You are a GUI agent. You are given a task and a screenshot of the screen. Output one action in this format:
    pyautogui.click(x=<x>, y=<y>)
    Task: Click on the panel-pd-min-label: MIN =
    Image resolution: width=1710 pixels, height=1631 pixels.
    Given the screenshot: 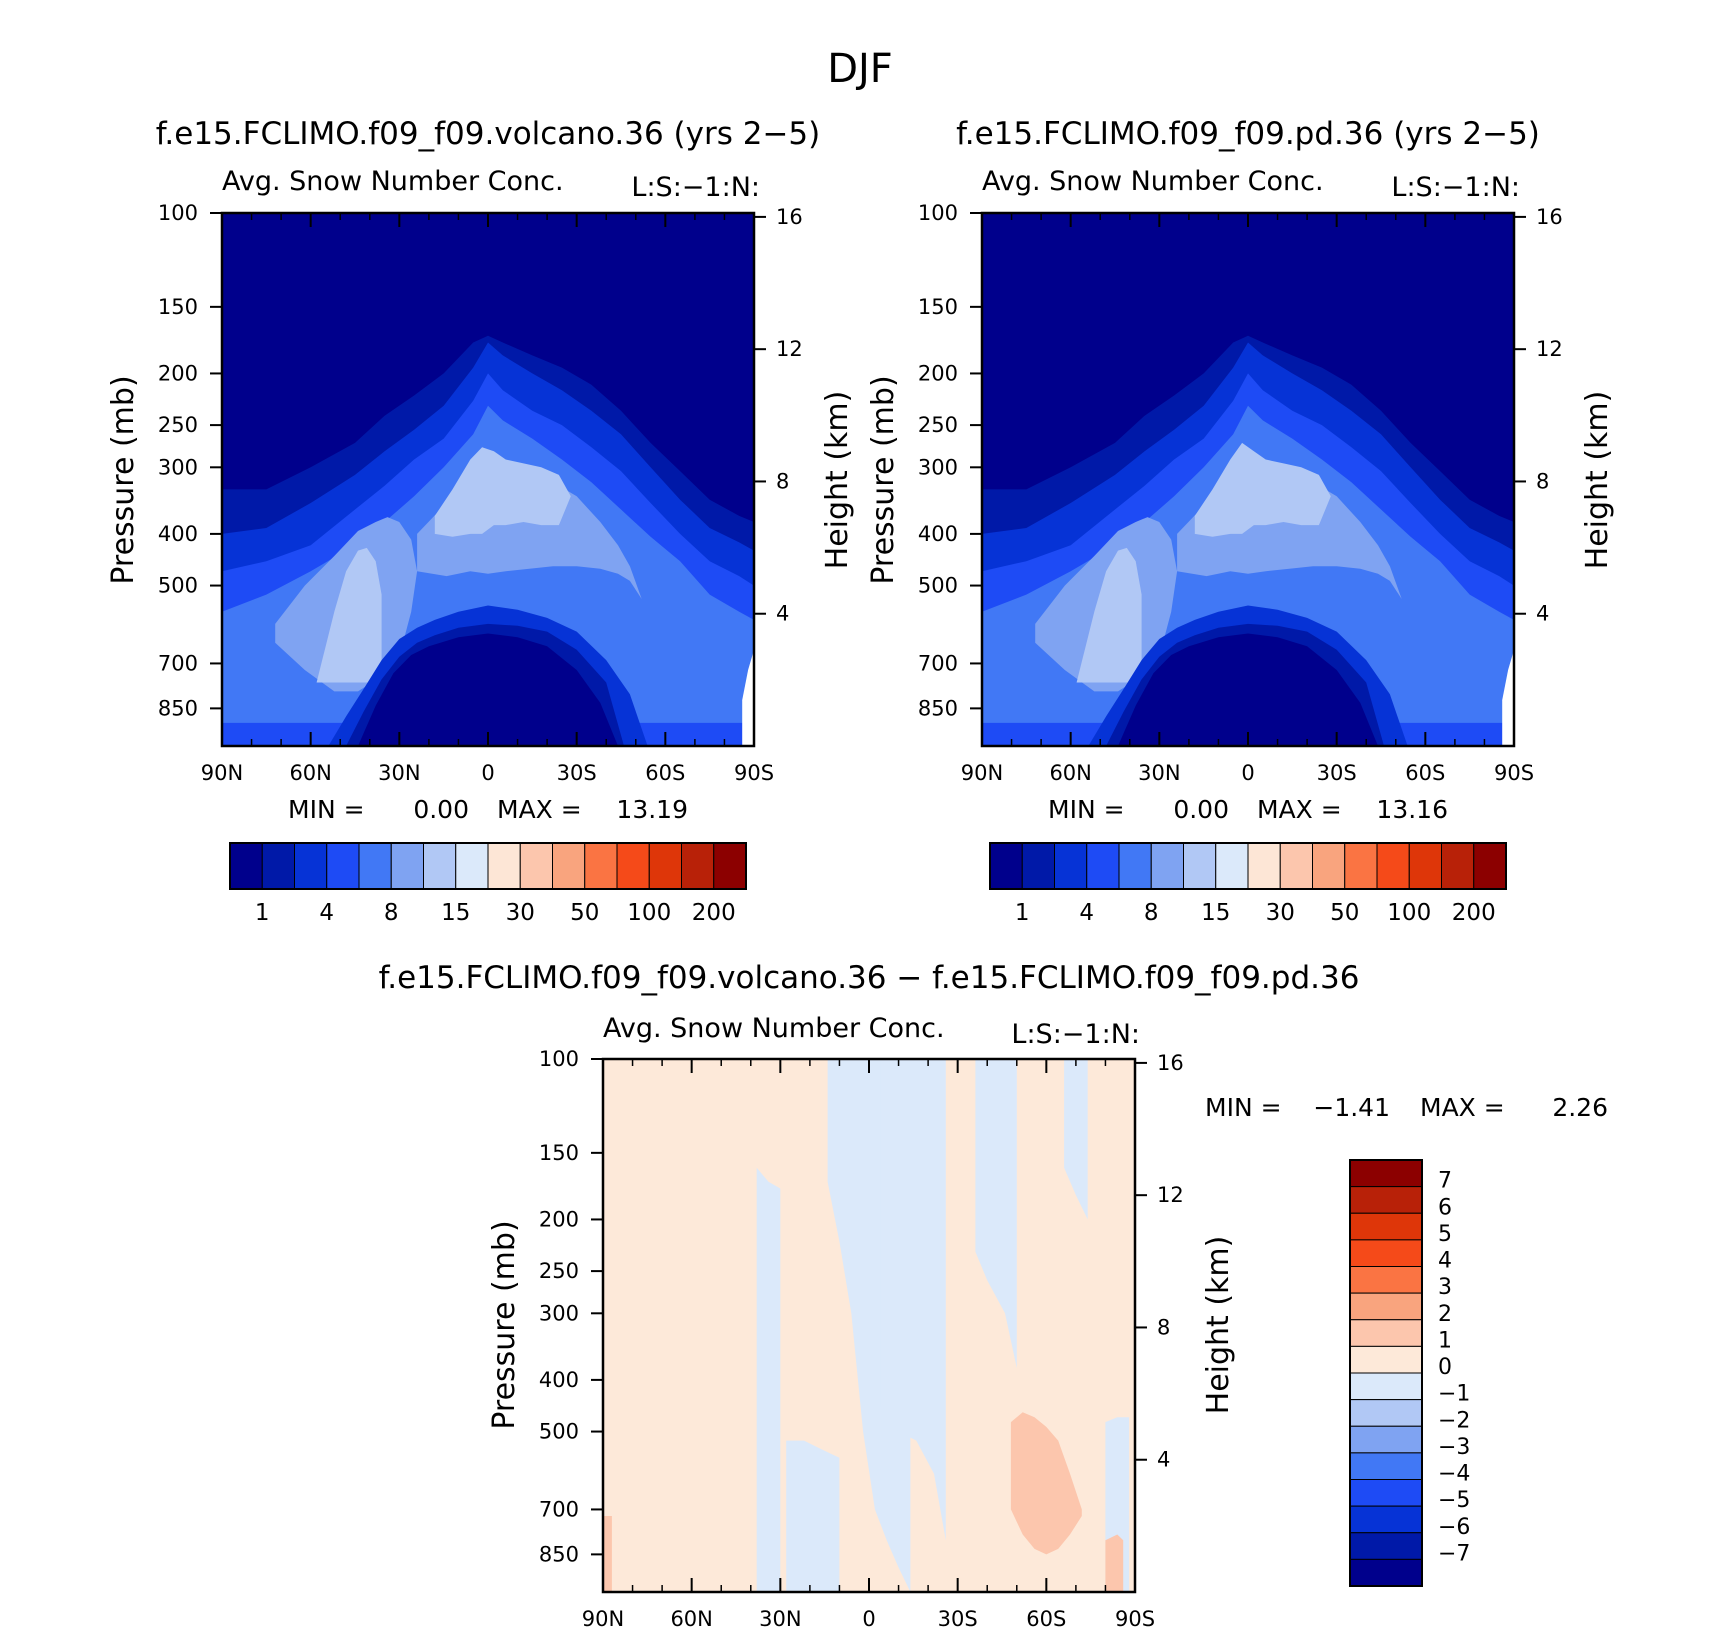 What is the action you would take?
    pyautogui.click(x=1086, y=809)
    